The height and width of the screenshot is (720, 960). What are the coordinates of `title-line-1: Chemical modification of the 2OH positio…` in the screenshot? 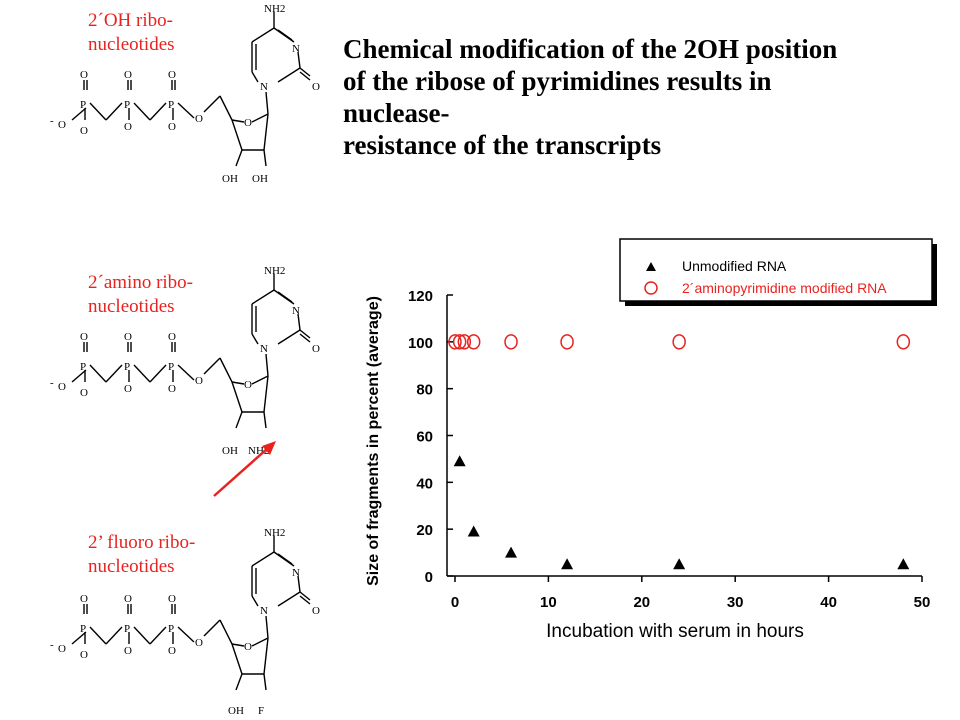 It's located at (590, 49).